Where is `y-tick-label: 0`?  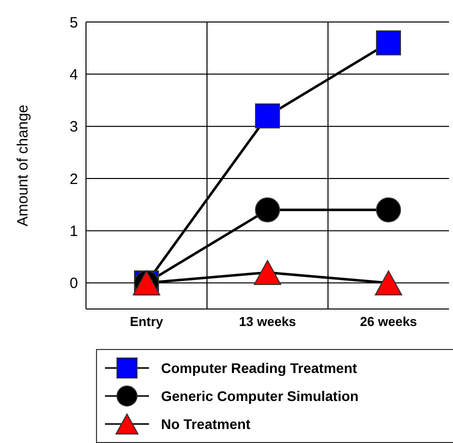
y-tick-label: 0 is located at coordinates (74, 283).